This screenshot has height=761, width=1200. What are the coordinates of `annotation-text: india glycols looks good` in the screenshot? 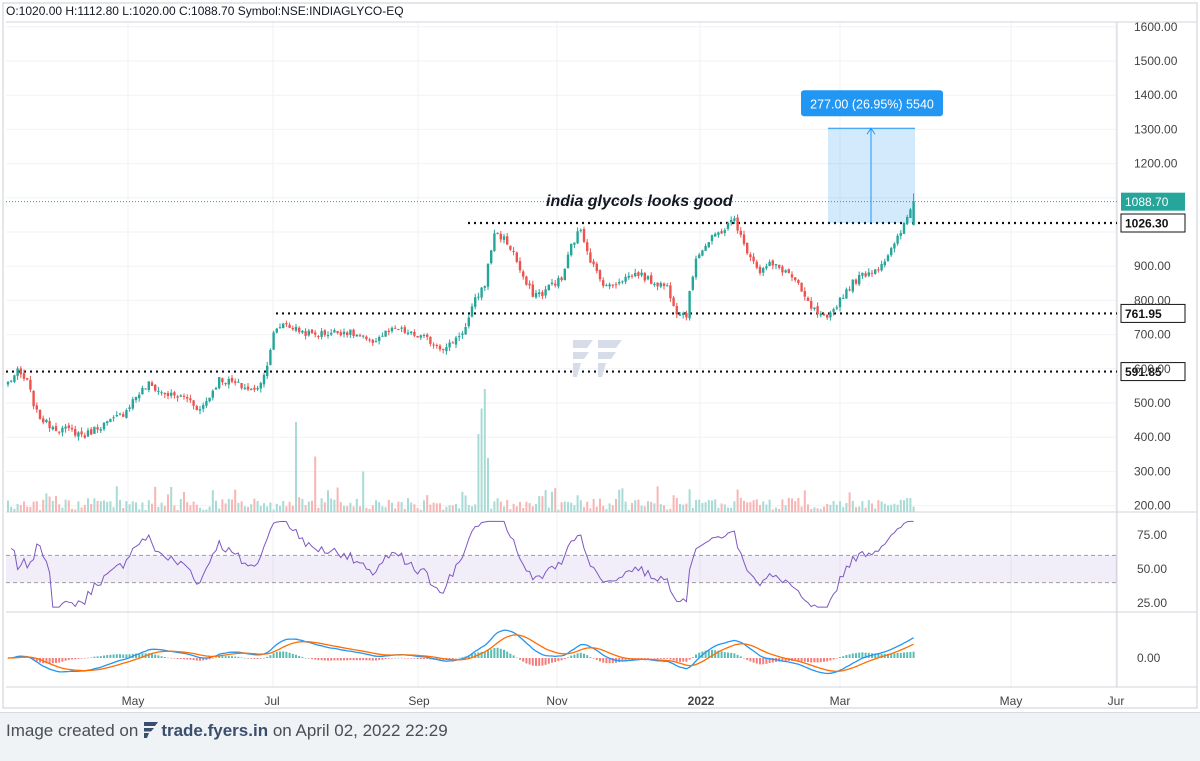 It's located at (640, 201).